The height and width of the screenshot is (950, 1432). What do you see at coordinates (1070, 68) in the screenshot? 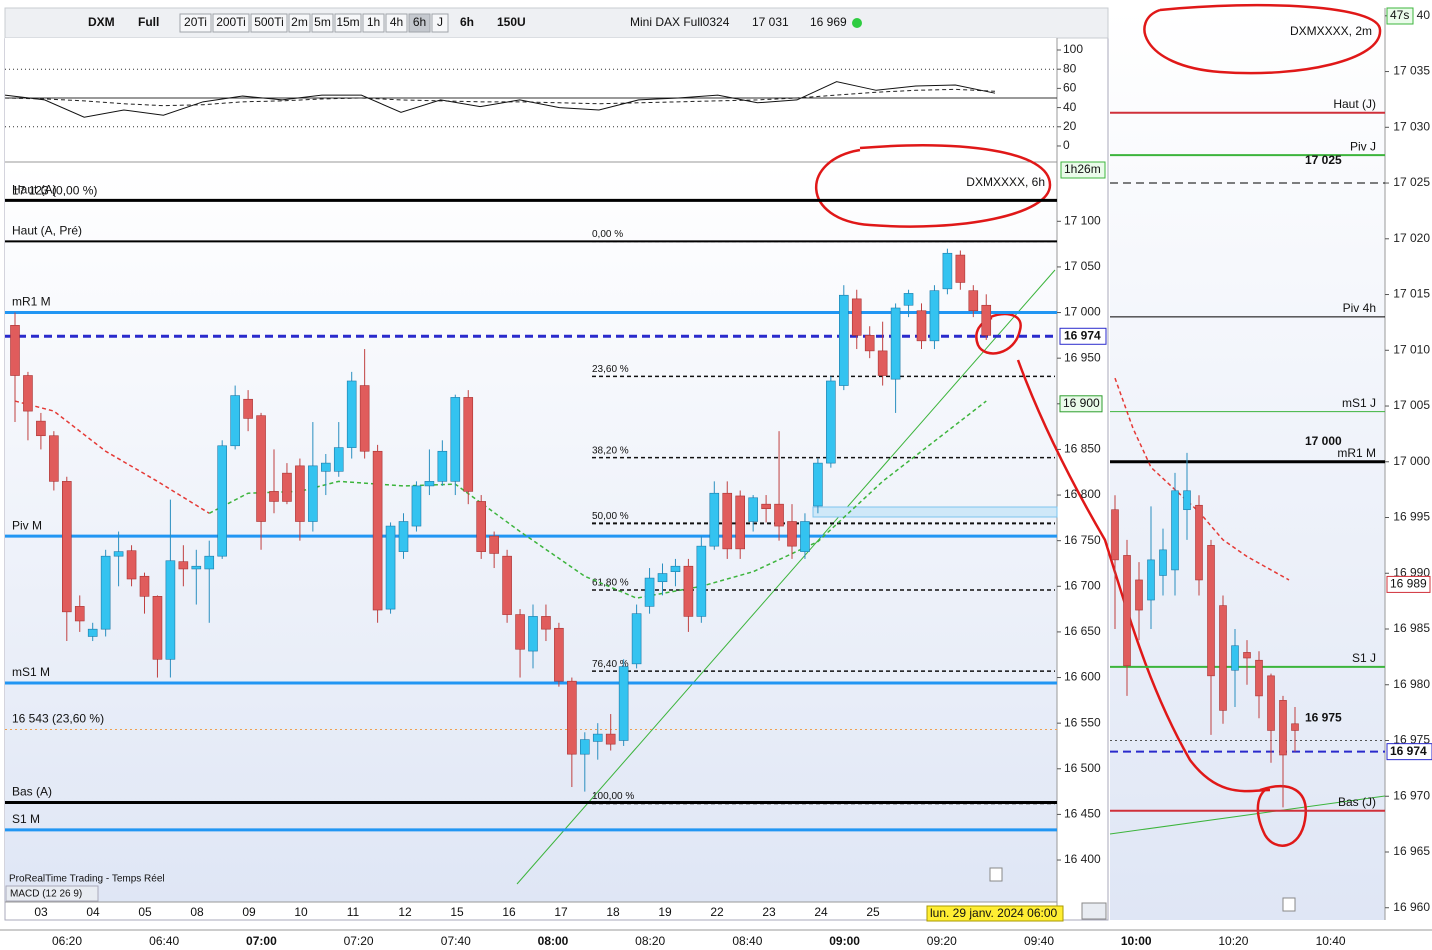
I see `osc-tick-label: 80` at bounding box center [1070, 68].